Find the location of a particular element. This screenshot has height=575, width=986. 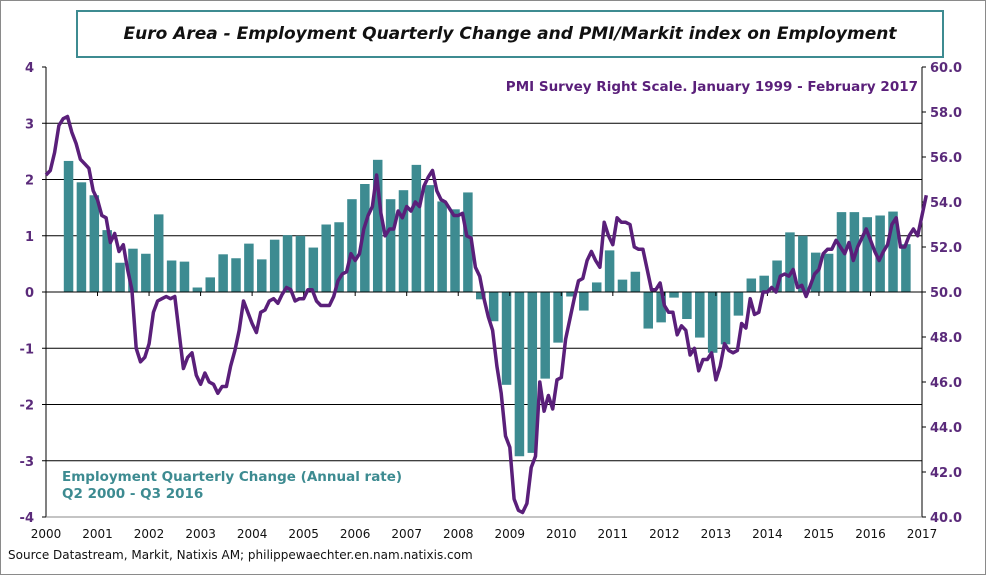

x-tick-label: 2005 is located at coordinates (303, 534).